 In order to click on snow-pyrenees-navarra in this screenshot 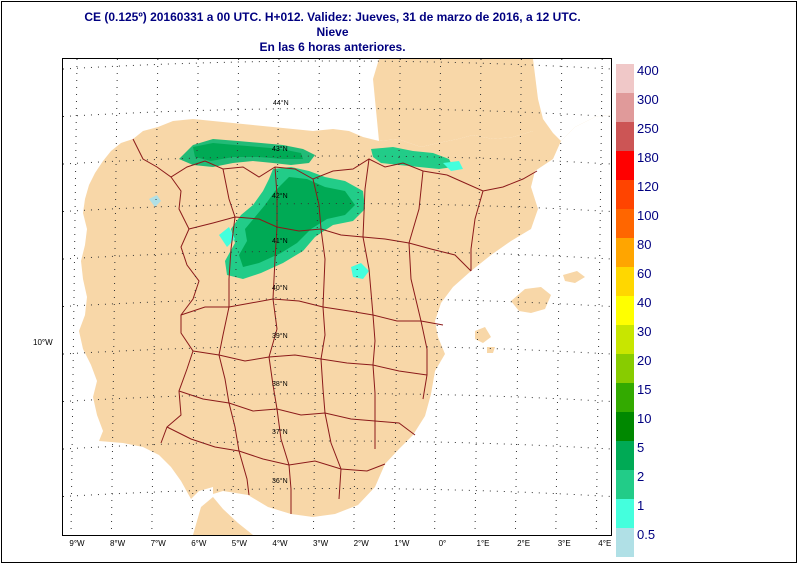, I will do `click(417, 159)`.